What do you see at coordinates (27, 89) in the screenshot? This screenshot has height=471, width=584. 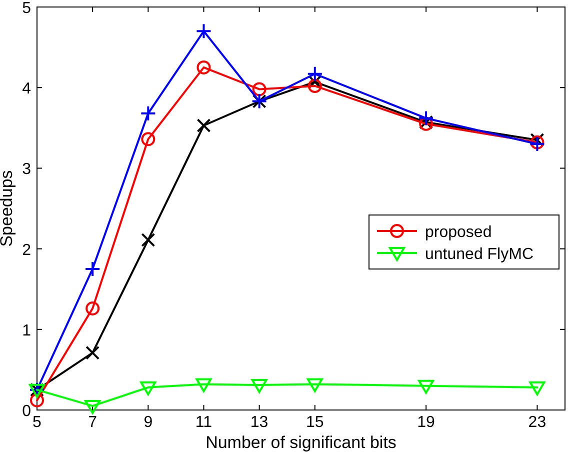 I see `y-tick-label: 4` at bounding box center [27, 89].